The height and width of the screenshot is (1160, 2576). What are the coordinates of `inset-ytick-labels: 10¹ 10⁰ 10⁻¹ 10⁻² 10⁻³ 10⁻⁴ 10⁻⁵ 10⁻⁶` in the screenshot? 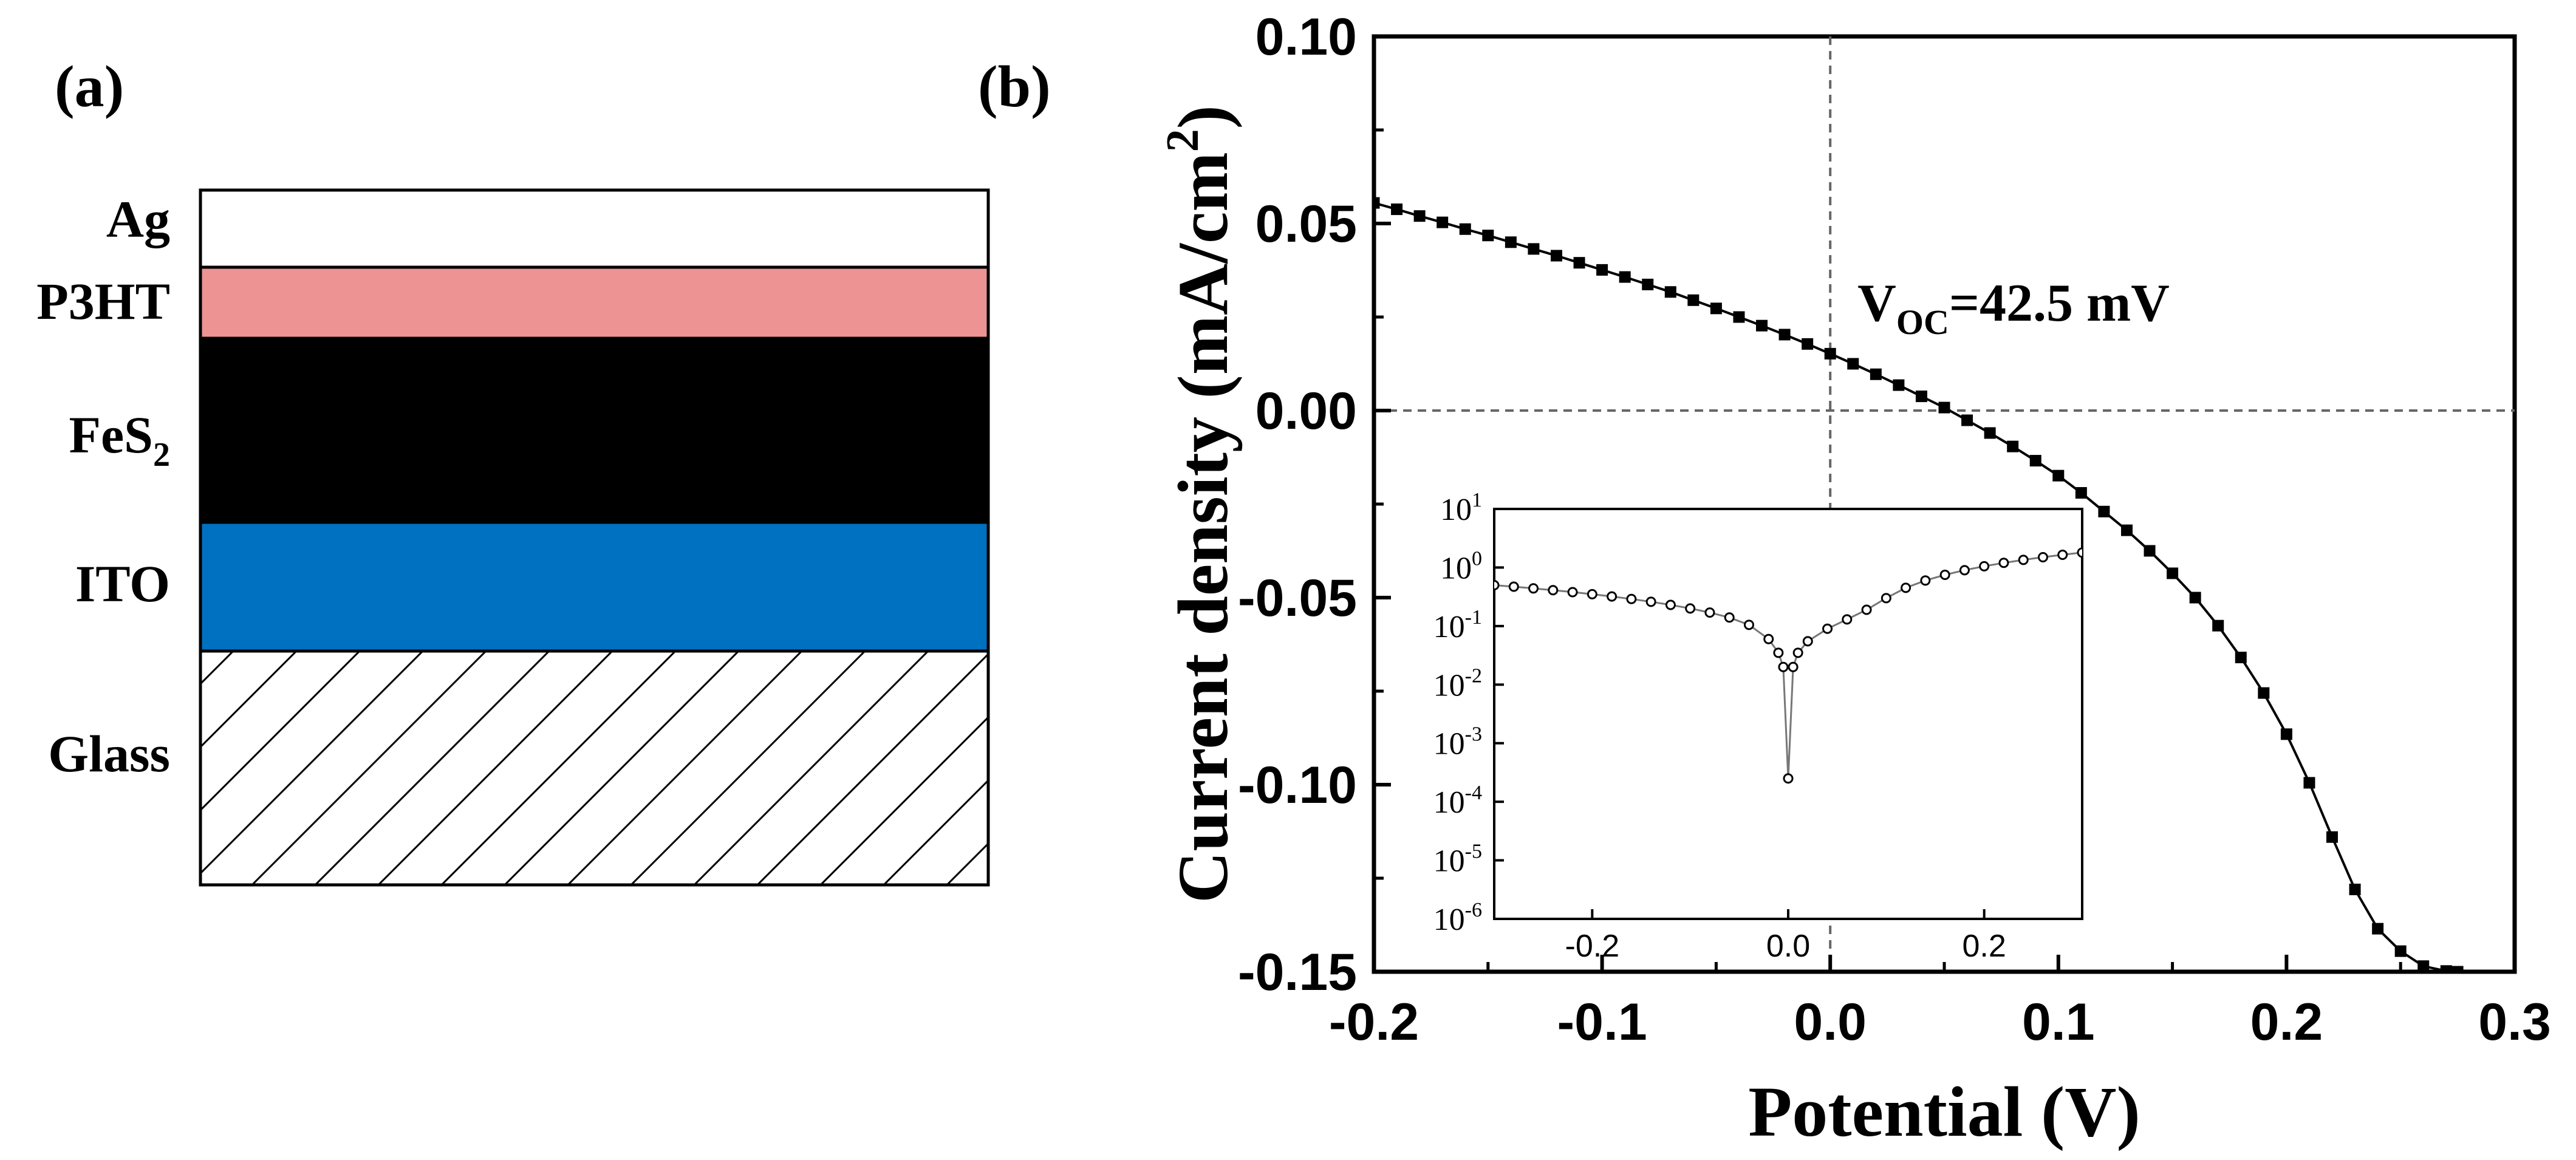 It's located at (1457, 713).